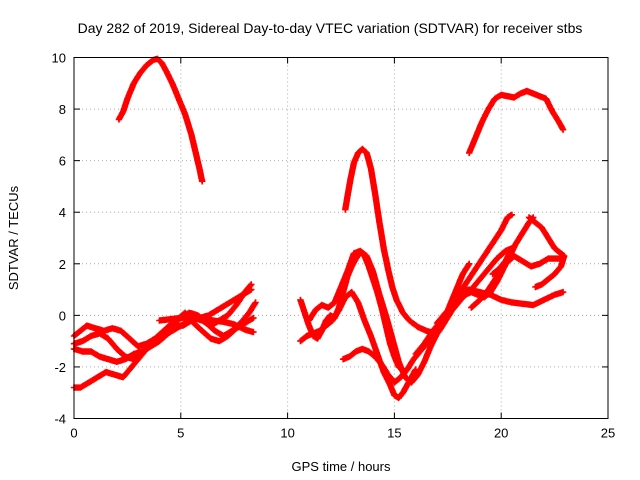 The width and height of the screenshot is (640, 480). What do you see at coordinates (62, 264) in the screenshot?
I see `y-tick-label: 2` at bounding box center [62, 264].